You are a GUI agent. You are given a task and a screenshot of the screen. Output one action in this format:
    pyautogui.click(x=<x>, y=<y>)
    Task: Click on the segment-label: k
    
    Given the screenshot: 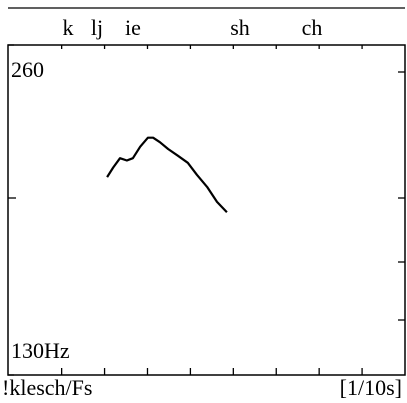 What is the action you would take?
    pyautogui.click(x=68, y=27)
    